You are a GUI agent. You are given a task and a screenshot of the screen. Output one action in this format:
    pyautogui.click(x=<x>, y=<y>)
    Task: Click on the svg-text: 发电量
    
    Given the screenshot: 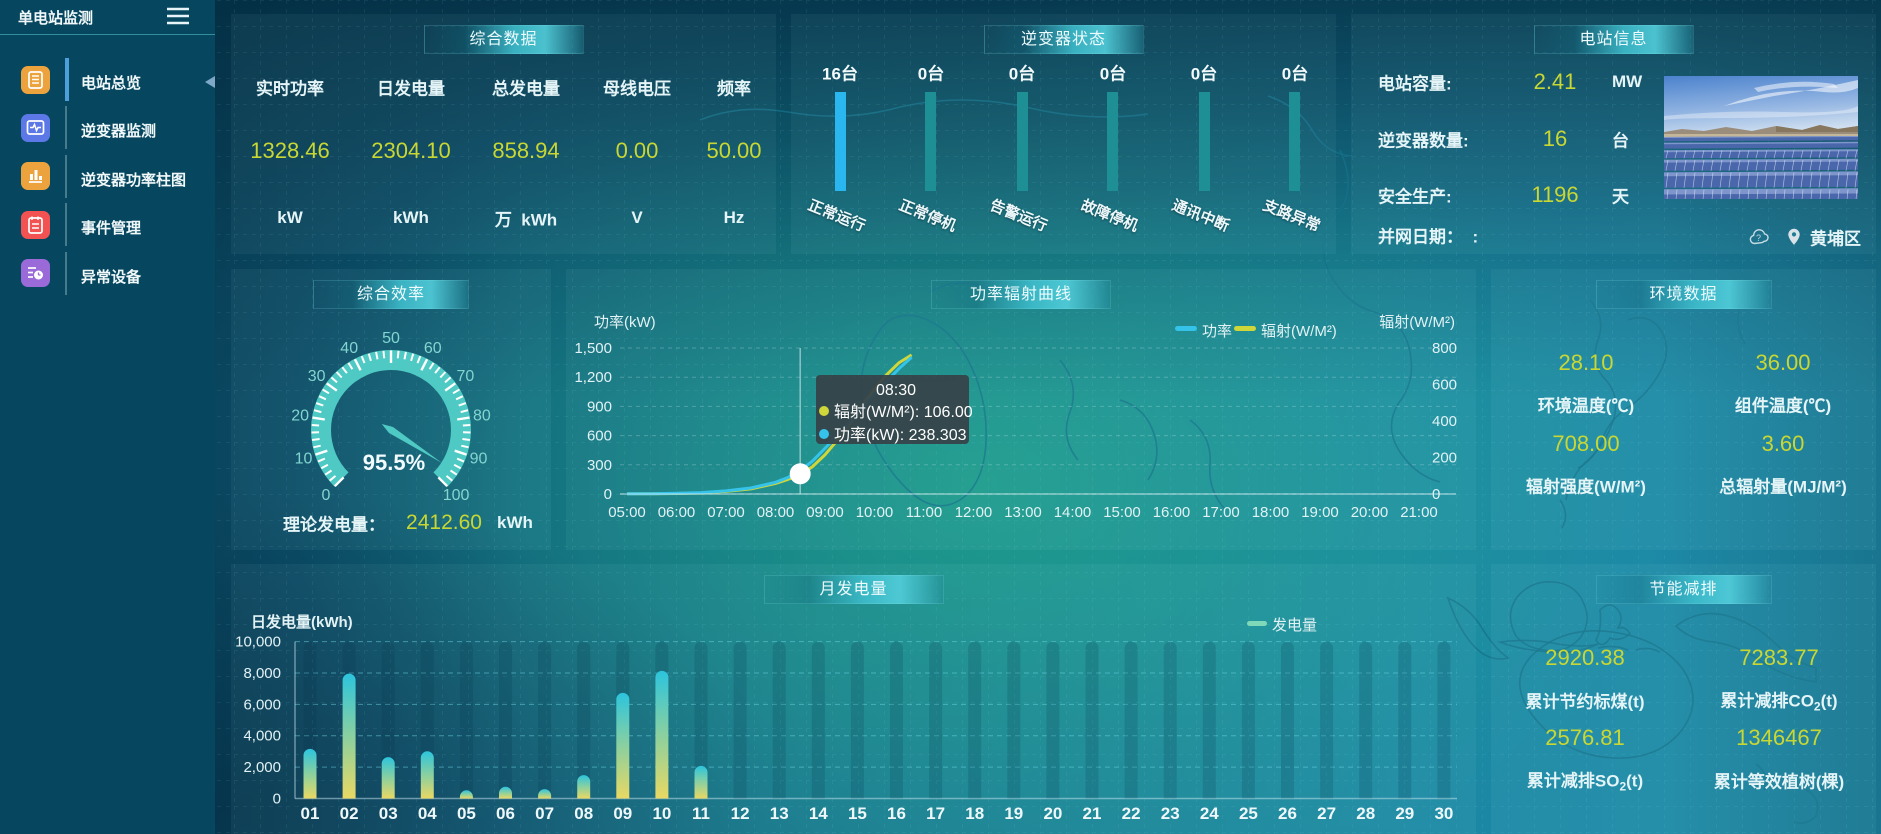 What is the action you would take?
    pyautogui.click(x=1294, y=625)
    